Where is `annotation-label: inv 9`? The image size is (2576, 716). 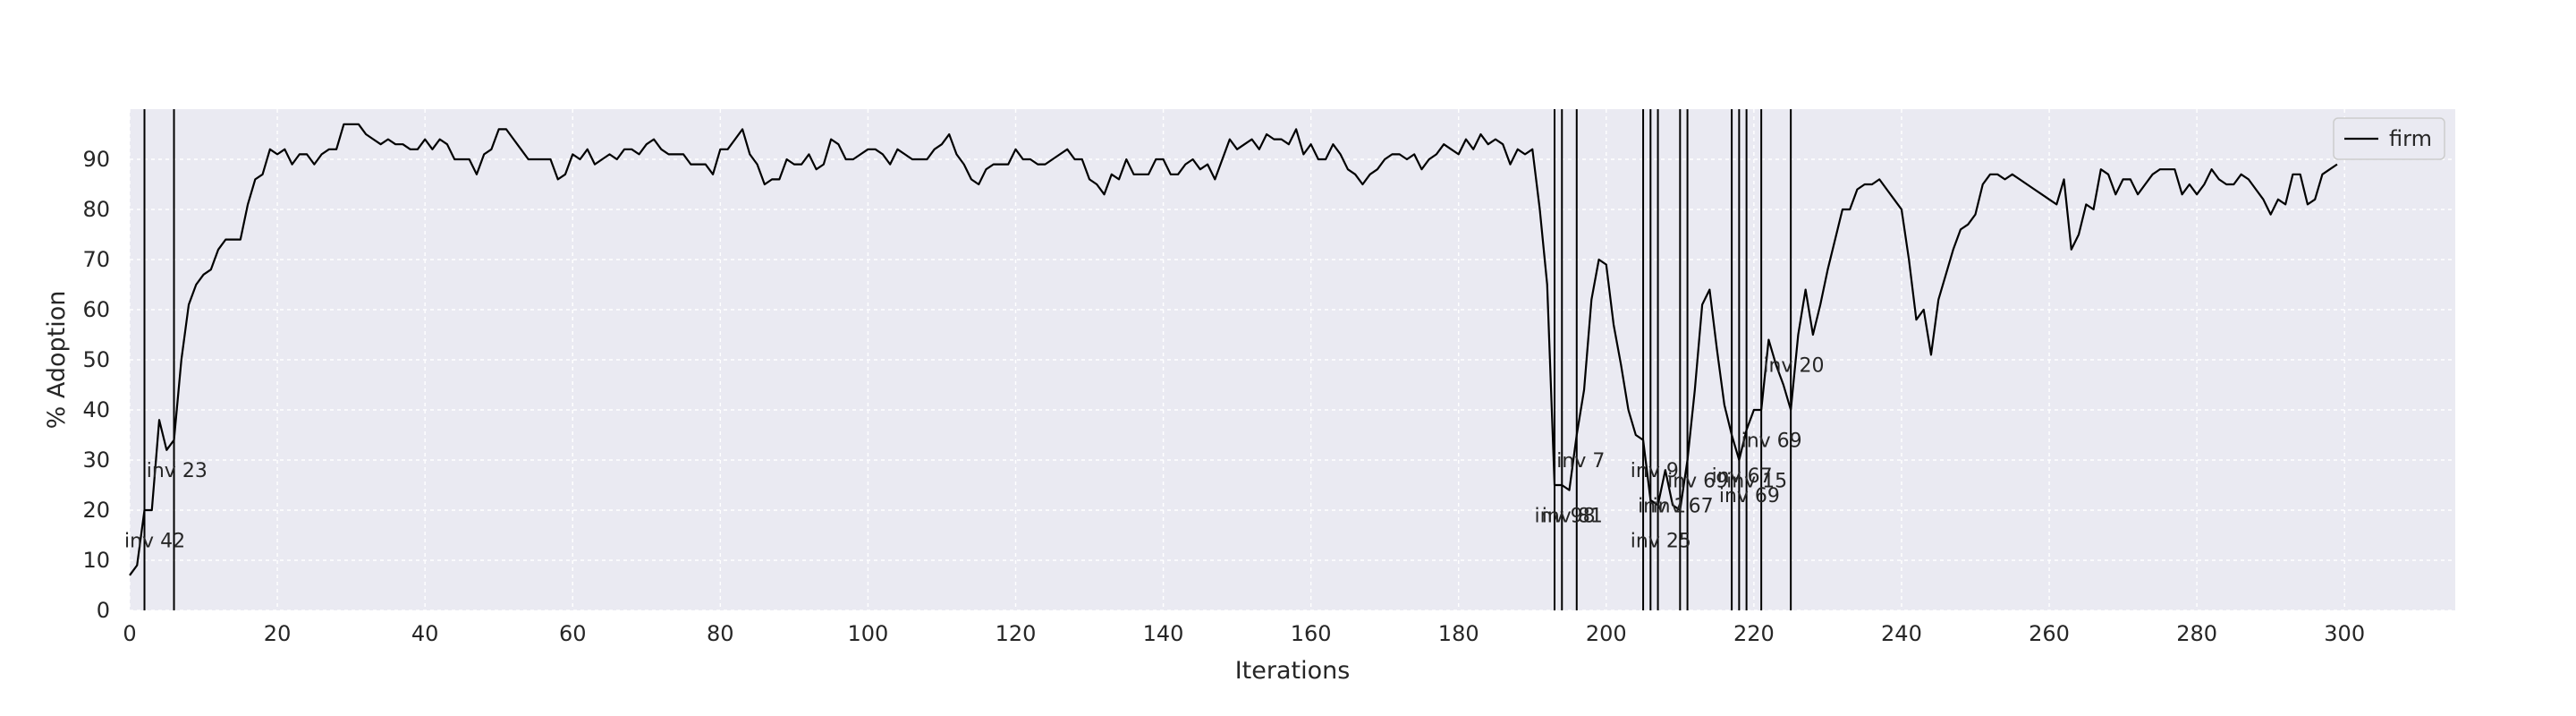 annotation-label: inv 9 is located at coordinates (1655, 471).